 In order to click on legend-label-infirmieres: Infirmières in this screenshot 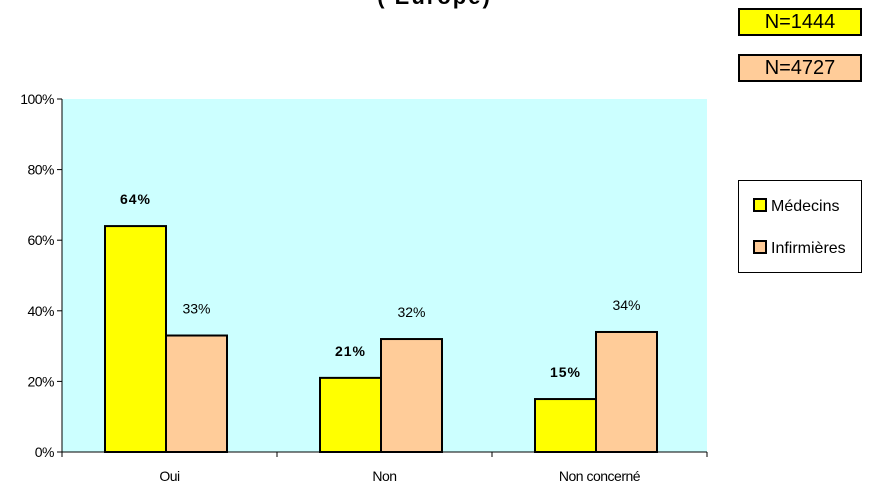, I will do `click(808, 248)`.